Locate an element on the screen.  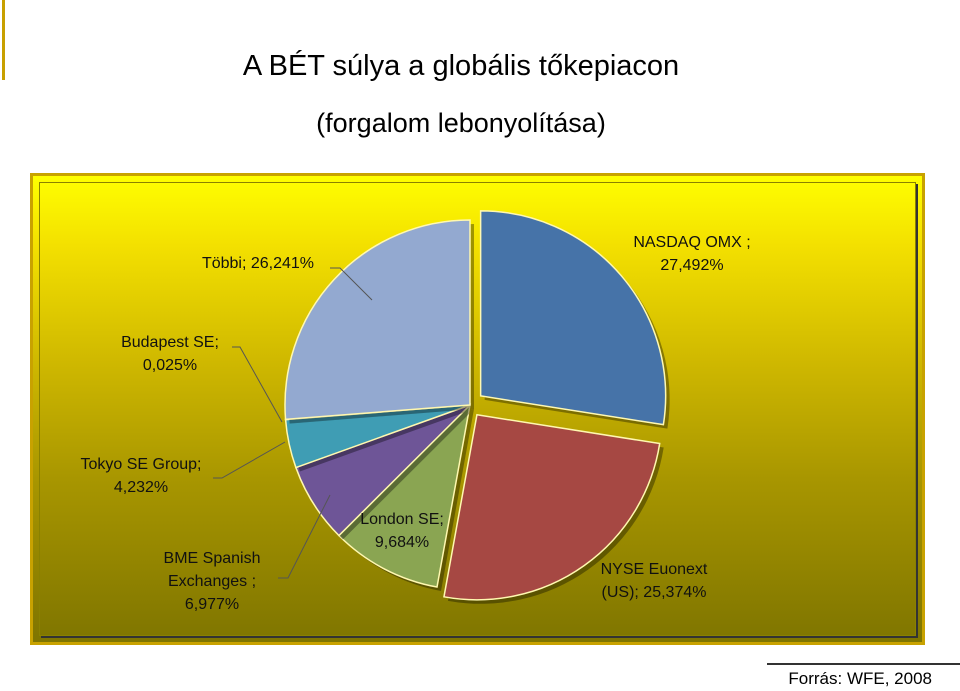
pie-slice-london-se is located at coordinates (404, 495).